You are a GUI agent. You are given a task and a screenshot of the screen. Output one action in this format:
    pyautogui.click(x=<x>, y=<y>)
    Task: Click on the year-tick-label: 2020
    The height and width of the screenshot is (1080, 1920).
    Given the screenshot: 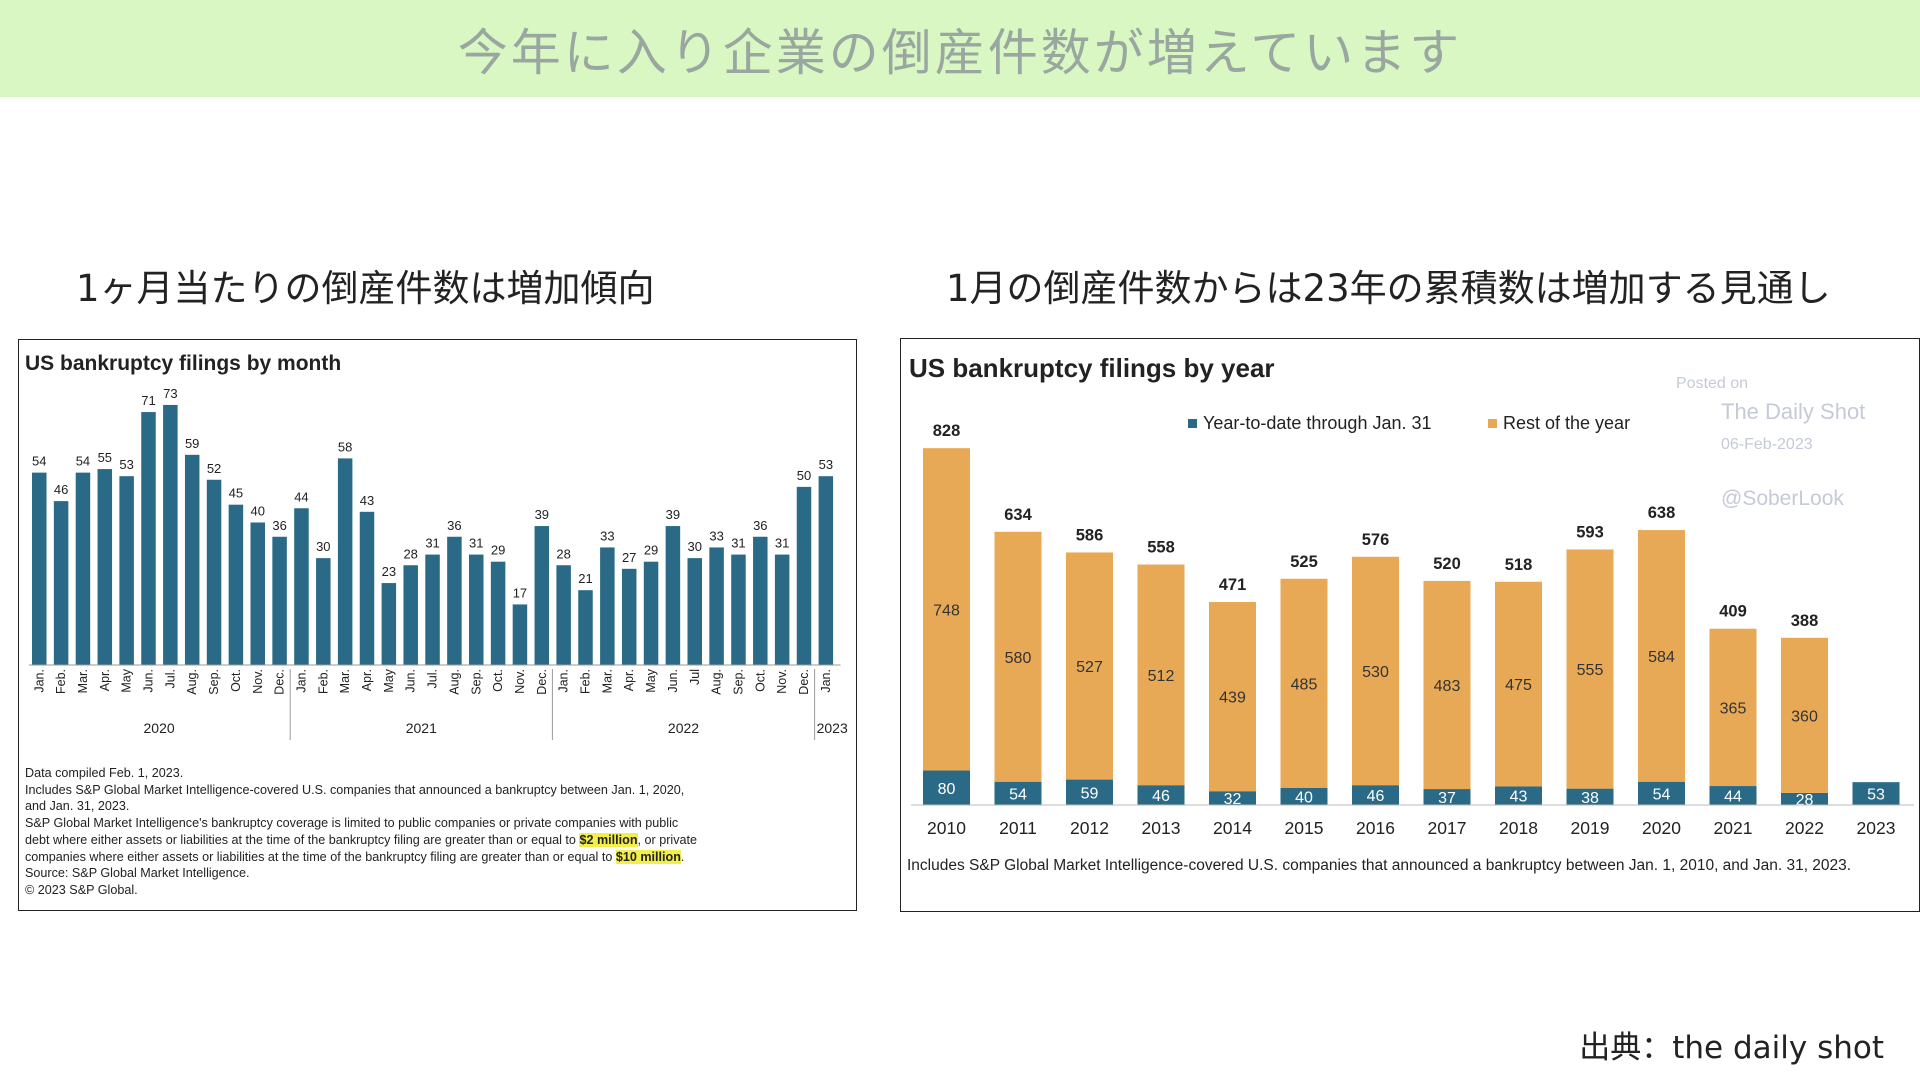 What is the action you would take?
    pyautogui.click(x=1661, y=828)
    